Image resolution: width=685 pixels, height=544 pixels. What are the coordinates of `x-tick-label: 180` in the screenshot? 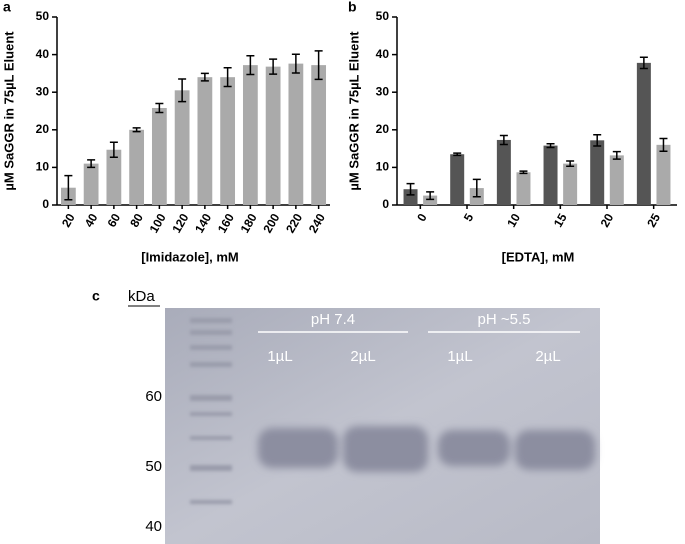 It's located at (249, 223).